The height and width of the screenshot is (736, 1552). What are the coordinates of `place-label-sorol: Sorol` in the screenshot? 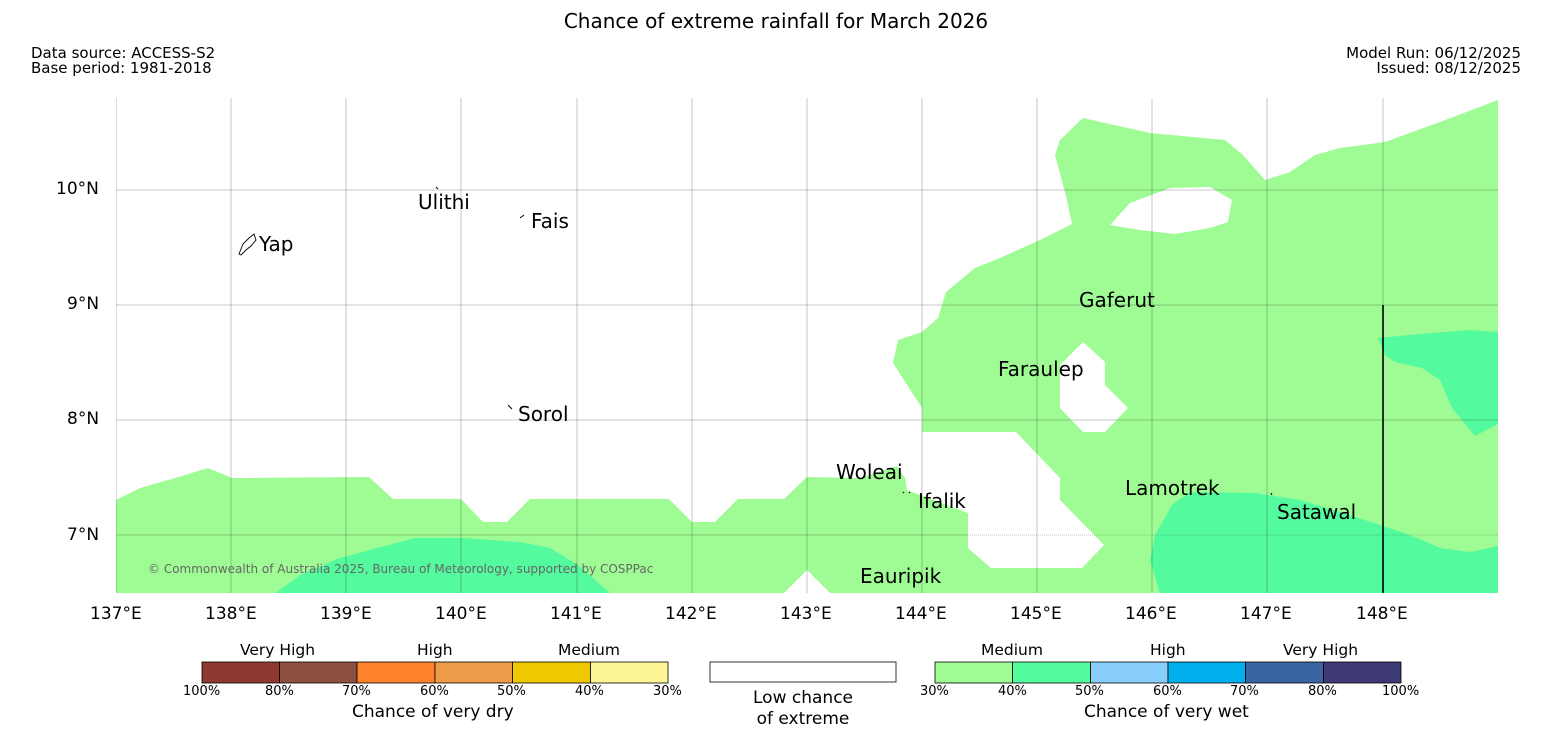 It's located at (543, 414).